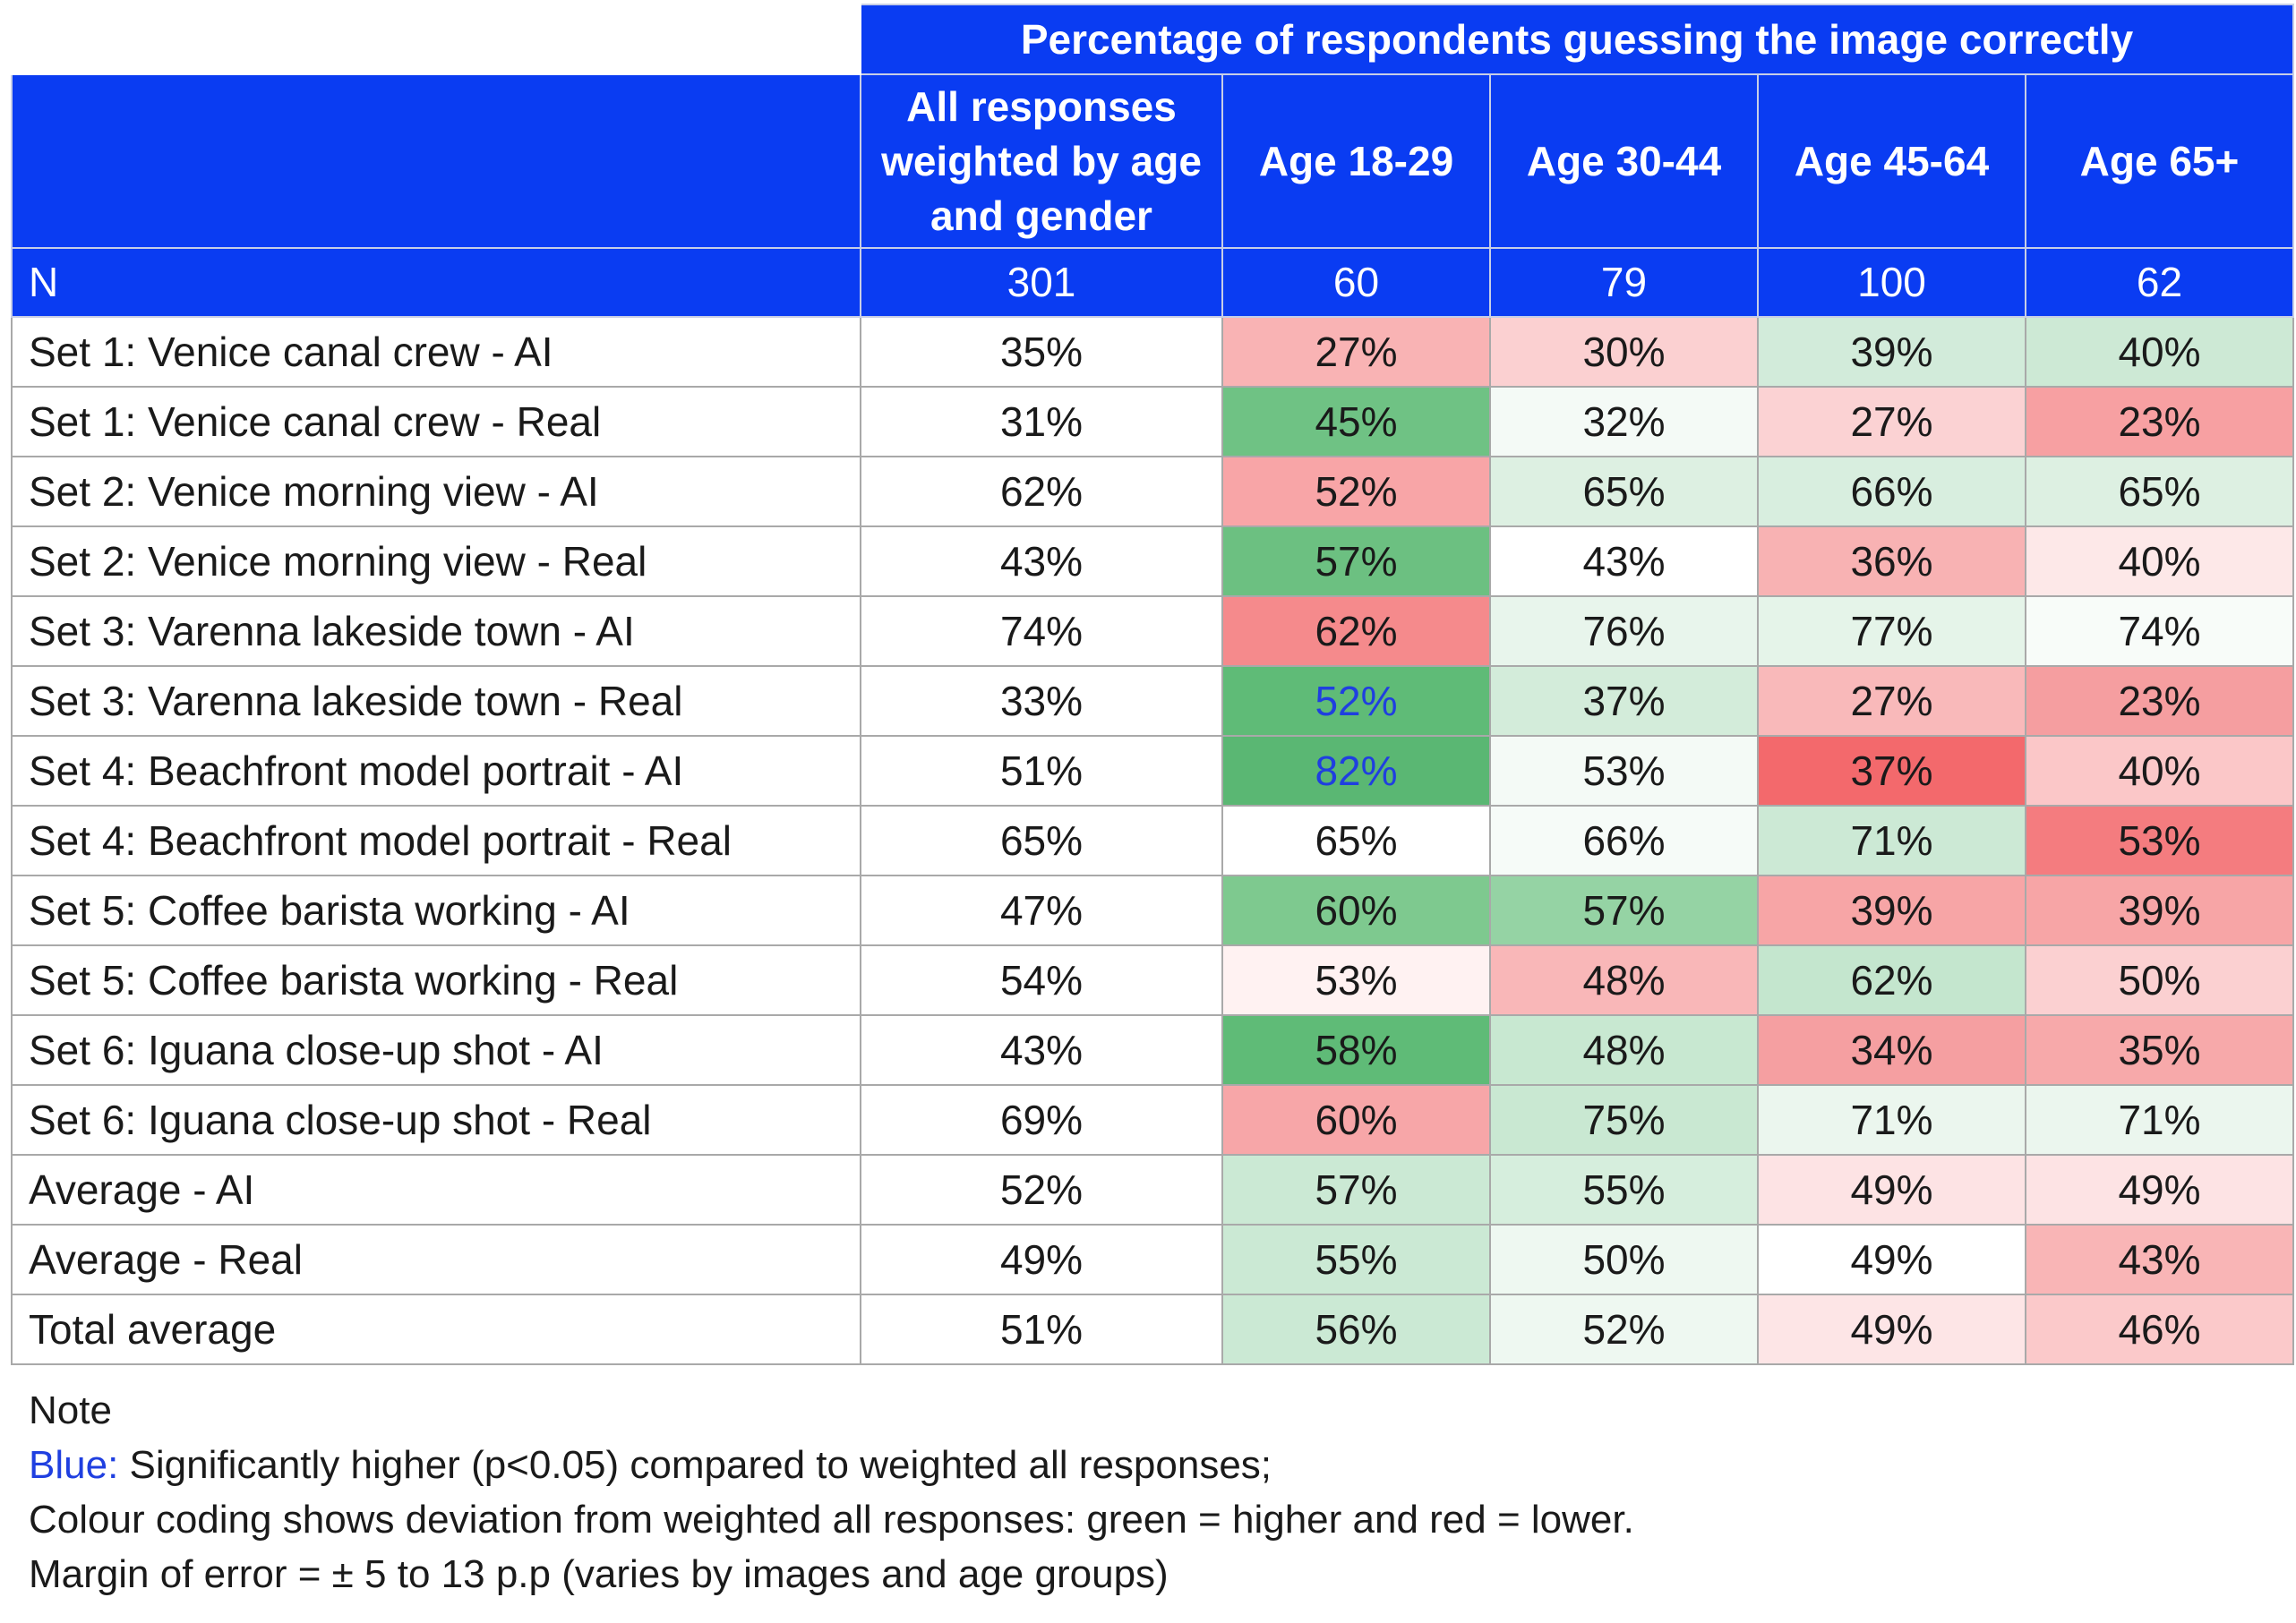 Image resolution: width=2296 pixels, height=1623 pixels. What do you see at coordinates (1625, 632) in the screenshot?
I see `table-cell: 76%` at bounding box center [1625, 632].